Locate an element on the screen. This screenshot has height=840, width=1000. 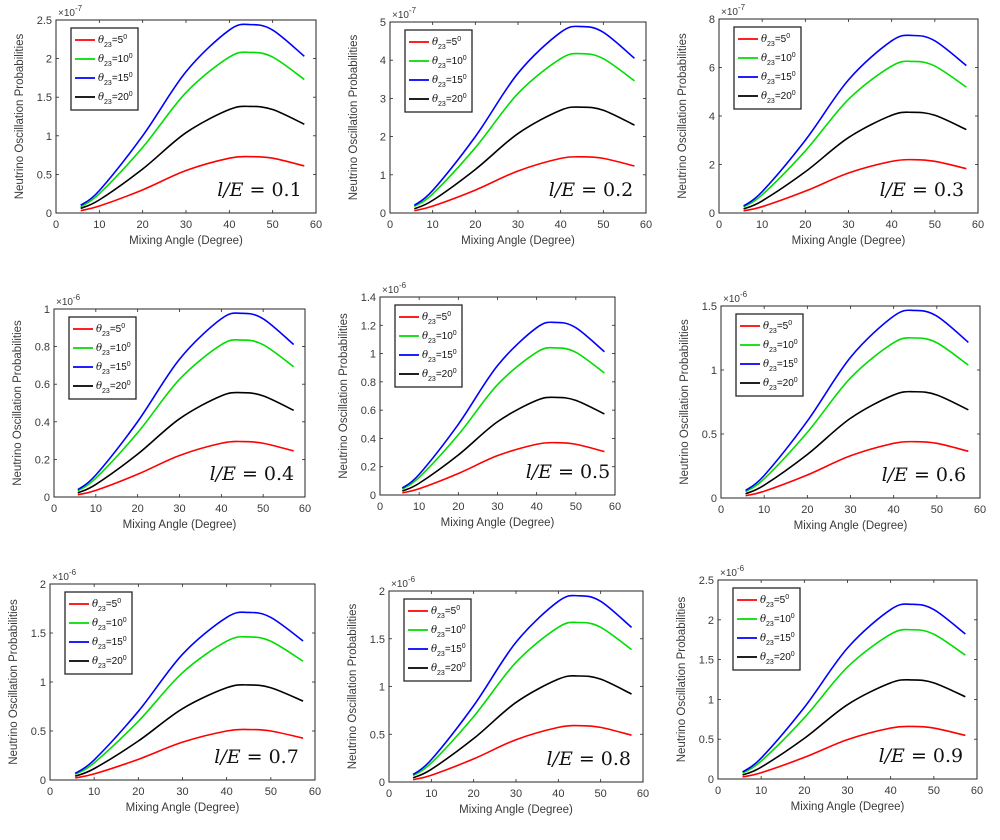
y-tick-label: 0.8 is located at coordinates (42, 348).